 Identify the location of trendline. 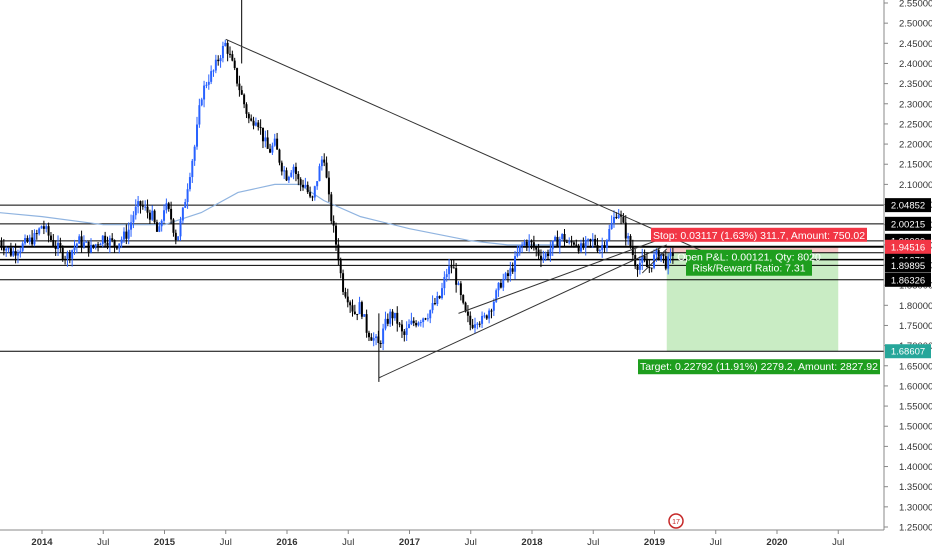
(562, 275).